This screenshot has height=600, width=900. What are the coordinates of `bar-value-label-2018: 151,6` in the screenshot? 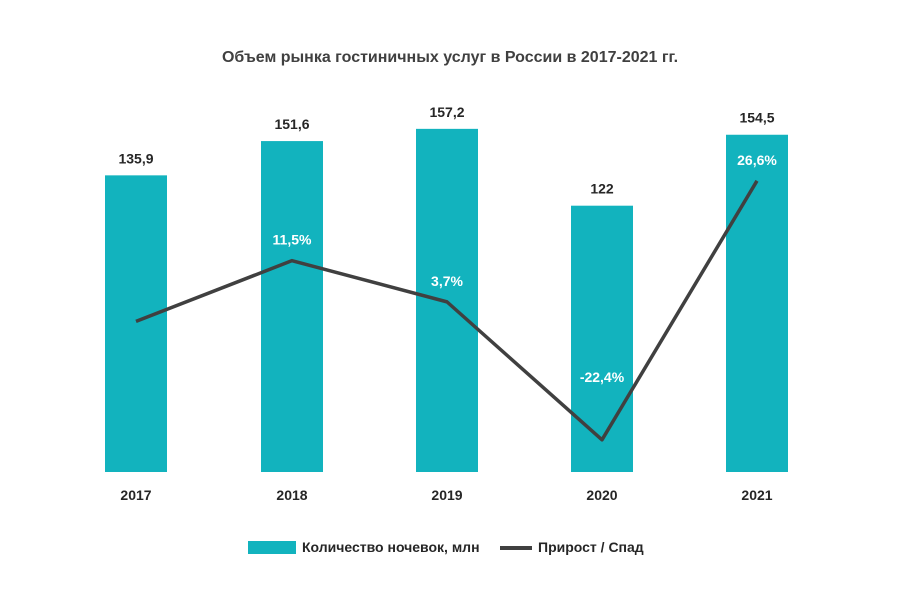 It's located at (291, 124).